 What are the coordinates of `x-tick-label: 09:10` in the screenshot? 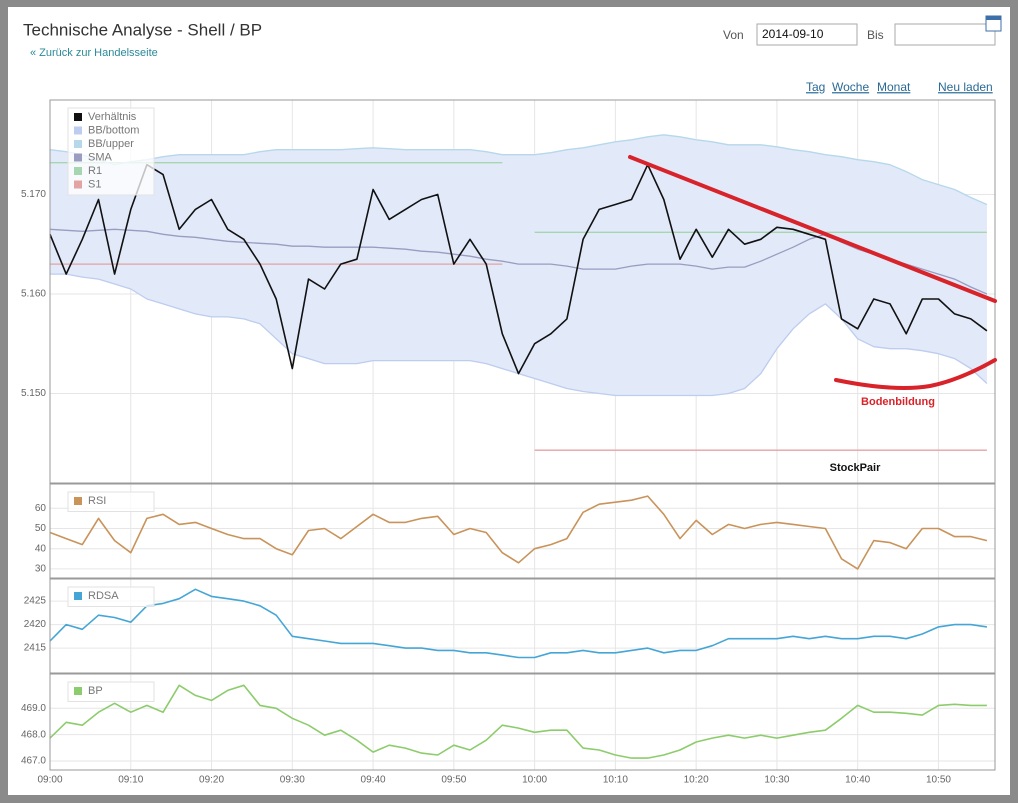 It's located at (130, 780).